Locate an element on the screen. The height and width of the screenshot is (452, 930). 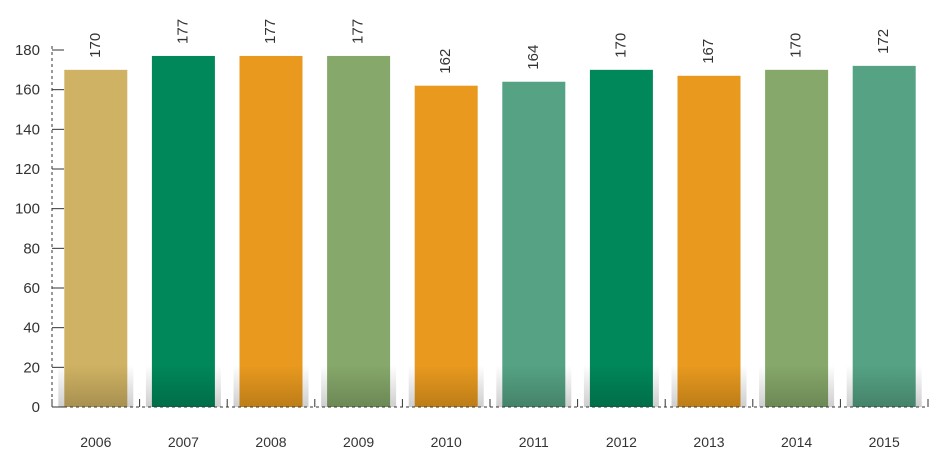
x-tick-label: 2012 is located at coordinates (621, 442).